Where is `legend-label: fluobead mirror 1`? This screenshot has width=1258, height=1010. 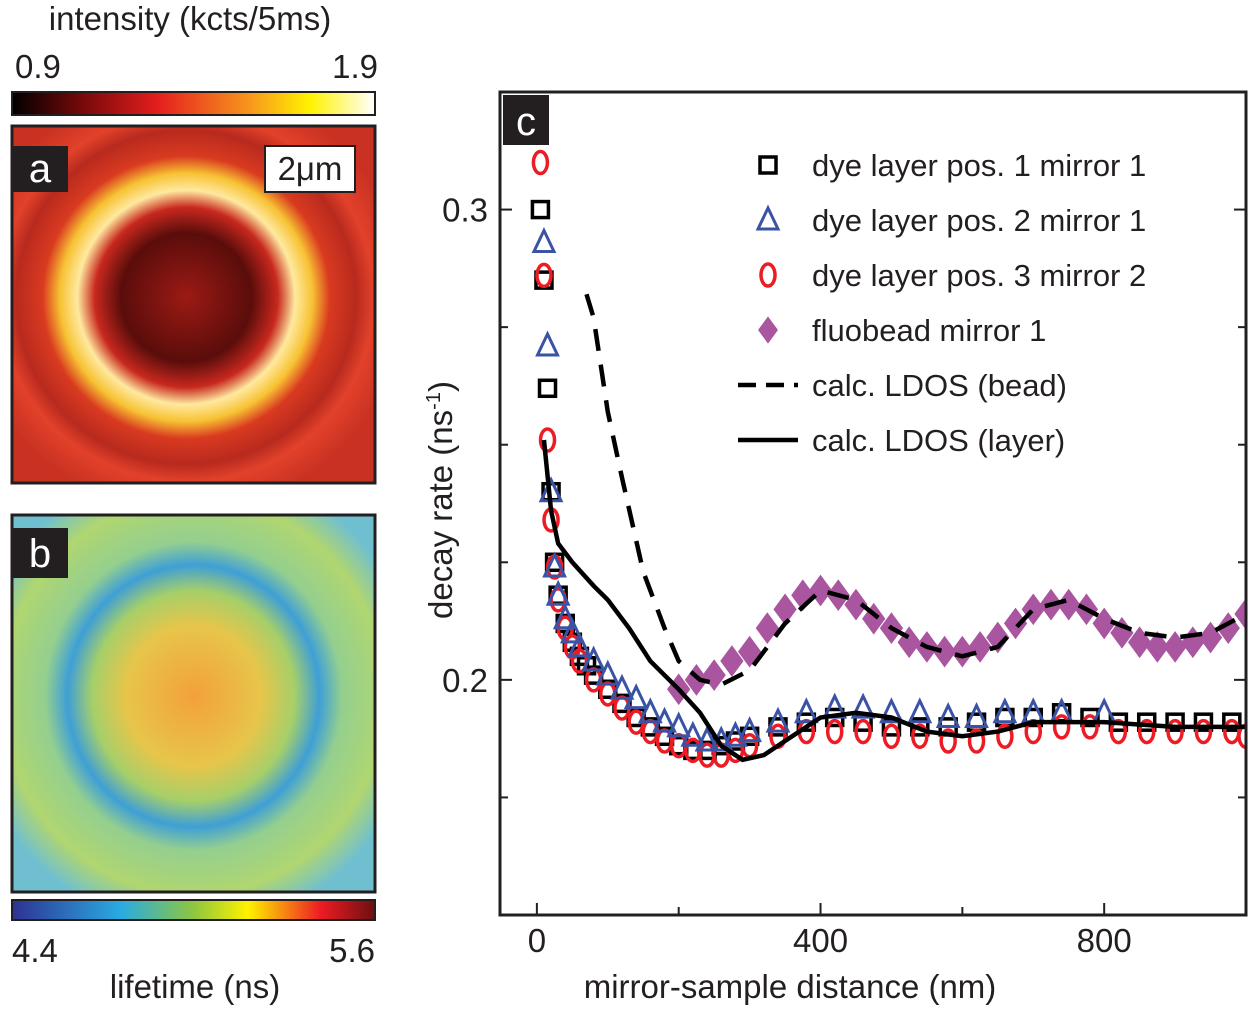 legend-label: fluobead mirror 1 is located at coordinates (929, 330).